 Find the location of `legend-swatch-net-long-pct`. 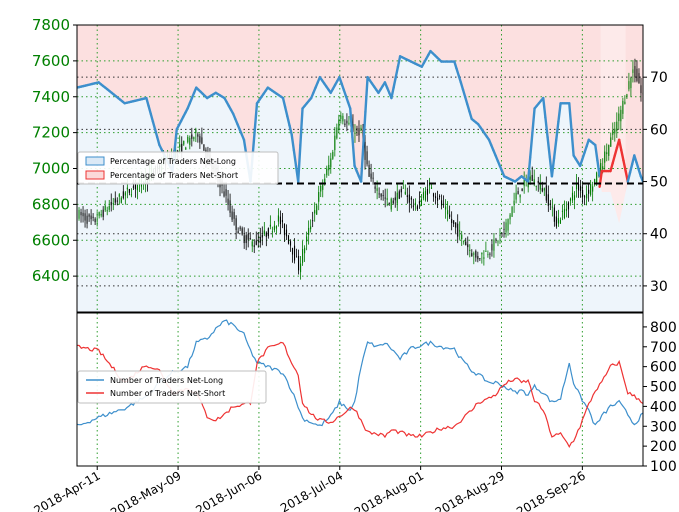

legend-swatch-net-long-pct is located at coordinates (95, 161).